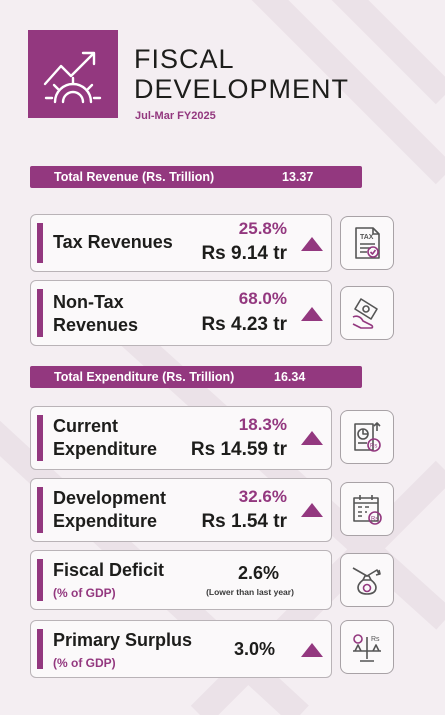 The height and width of the screenshot is (715, 445). I want to click on growth-value: 32.6%, so click(262, 496).